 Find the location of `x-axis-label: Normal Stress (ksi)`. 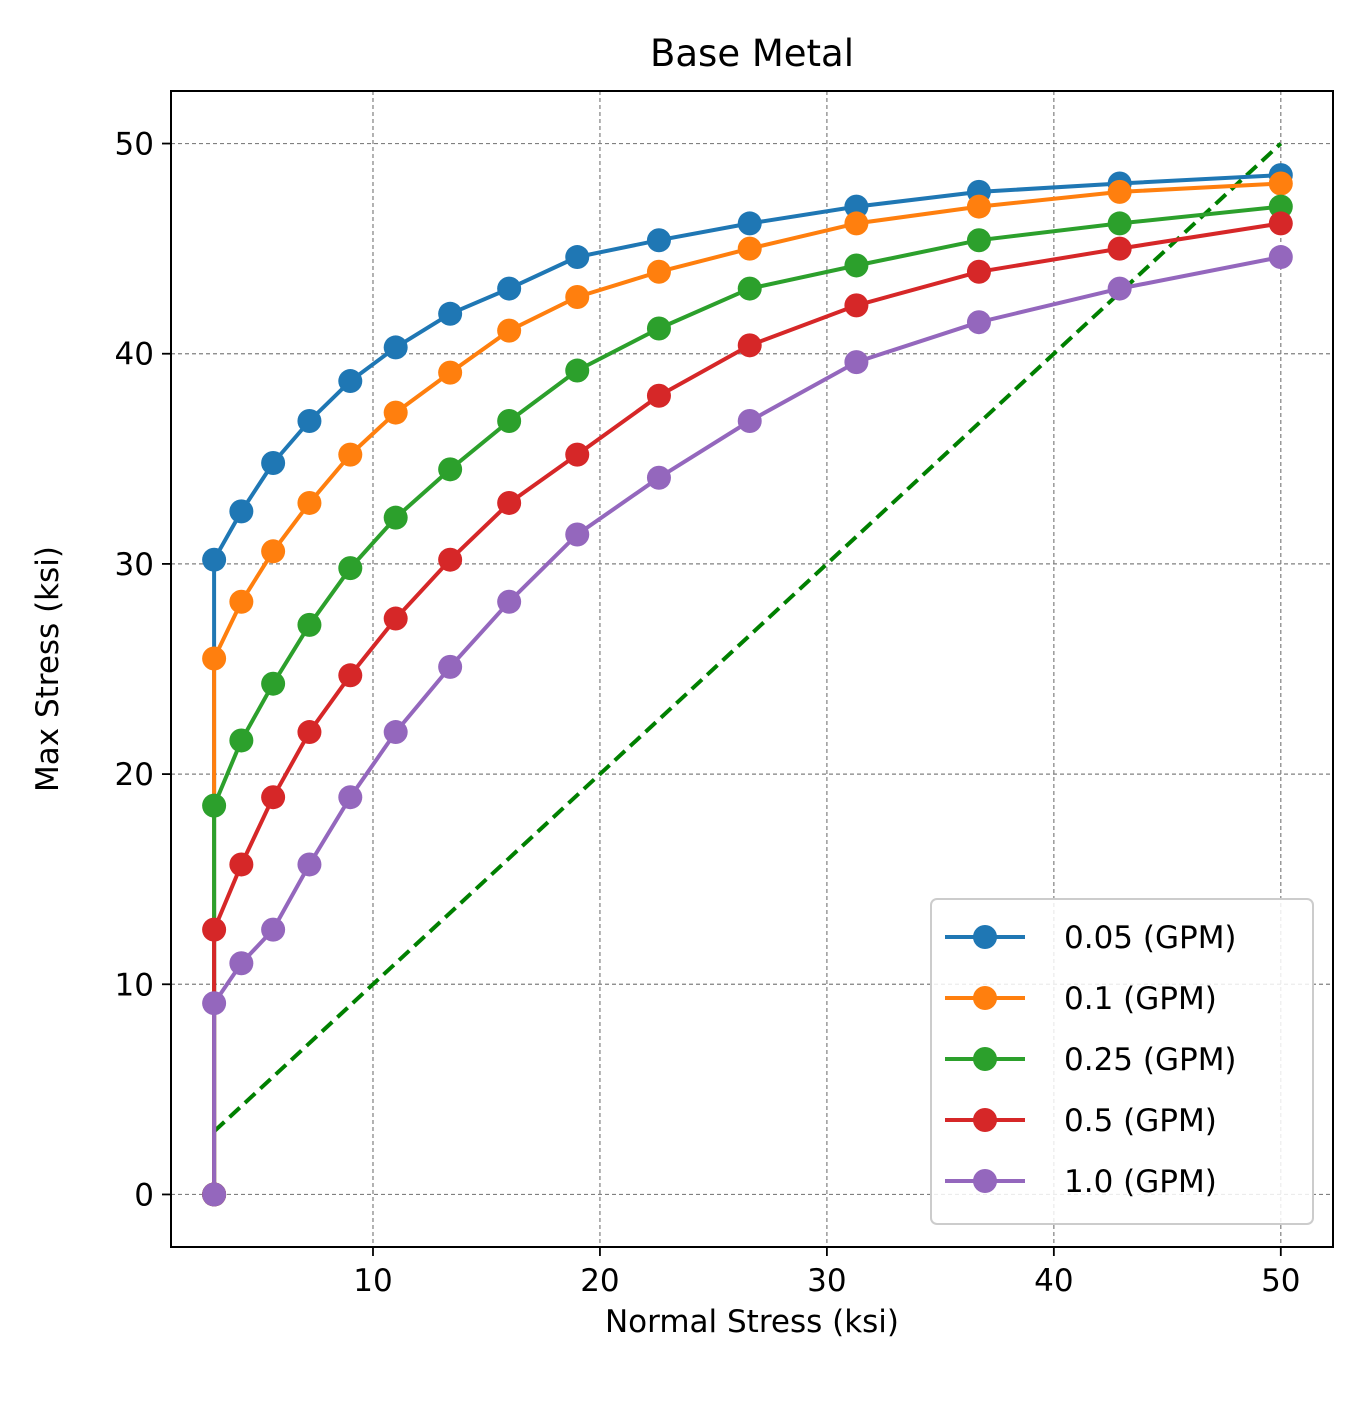

x-axis-label: Normal Stress (ksi) is located at coordinates (752, 1322).